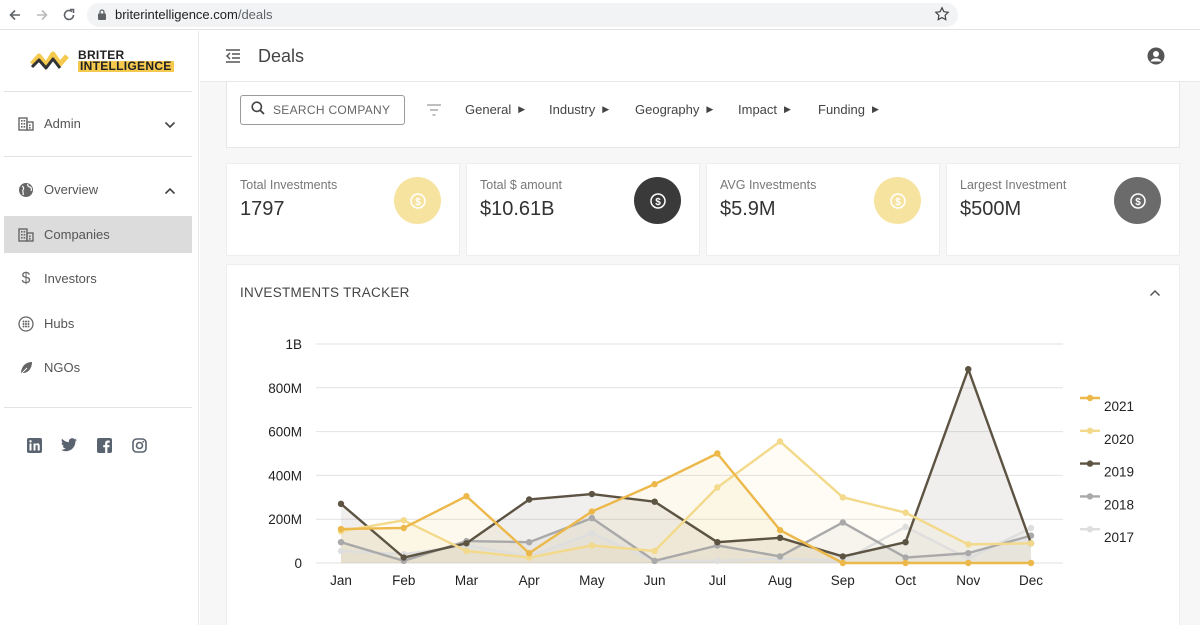 The width and height of the screenshot is (1200, 626). I want to click on series-line-2020, so click(686, 499).